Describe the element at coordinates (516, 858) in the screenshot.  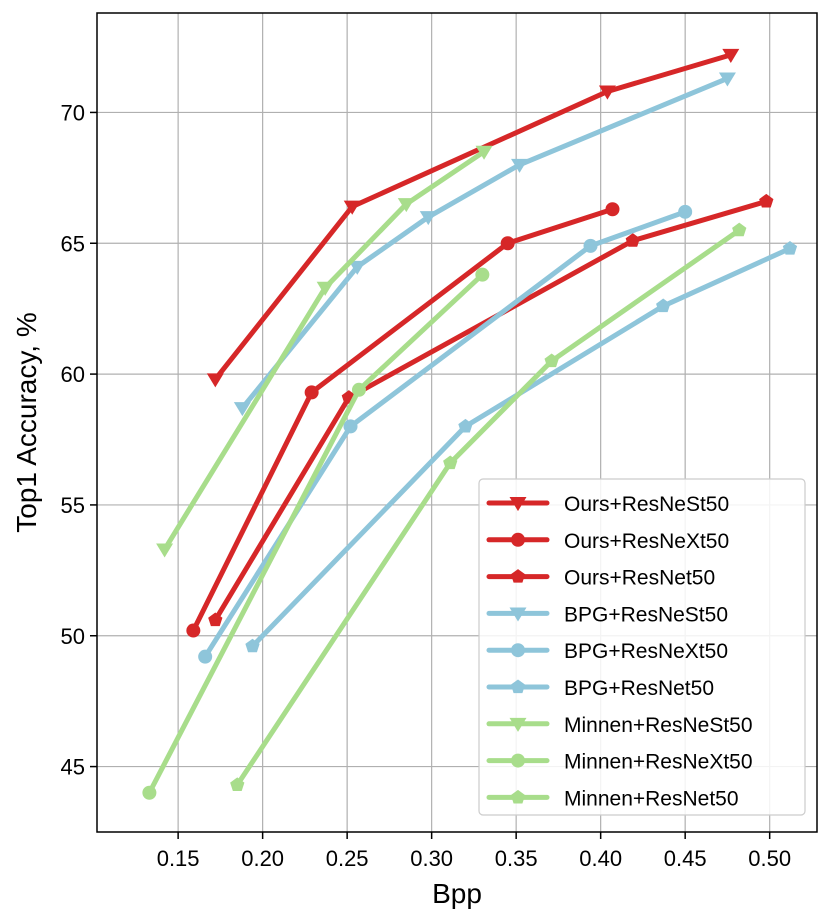
I see `x-tick-label: 0.35` at that location.